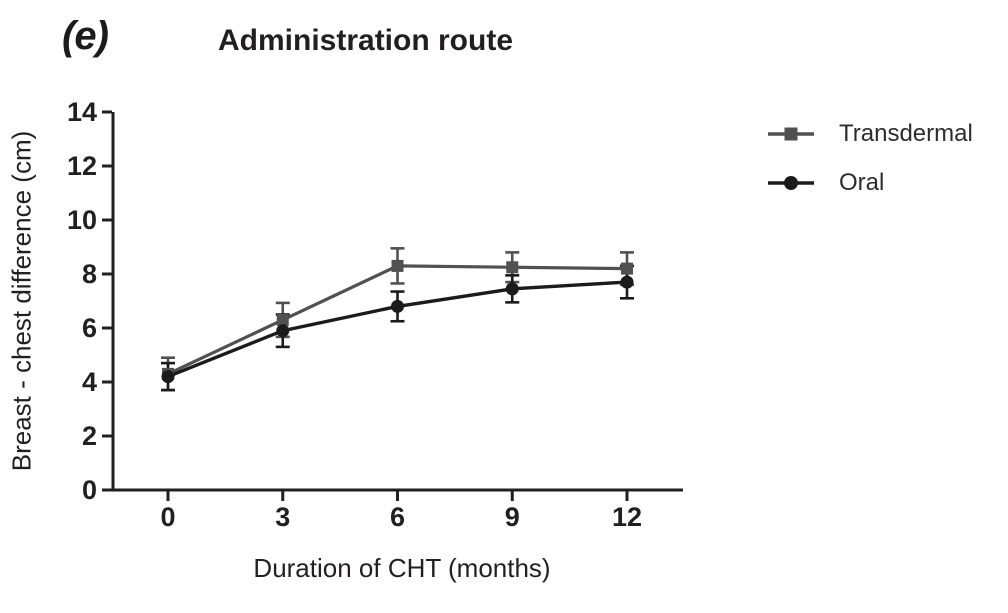 The height and width of the screenshot is (613, 1008). What do you see at coordinates (89, 382) in the screenshot?
I see `y-tick-label: 4` at bounding box center [89, 382].